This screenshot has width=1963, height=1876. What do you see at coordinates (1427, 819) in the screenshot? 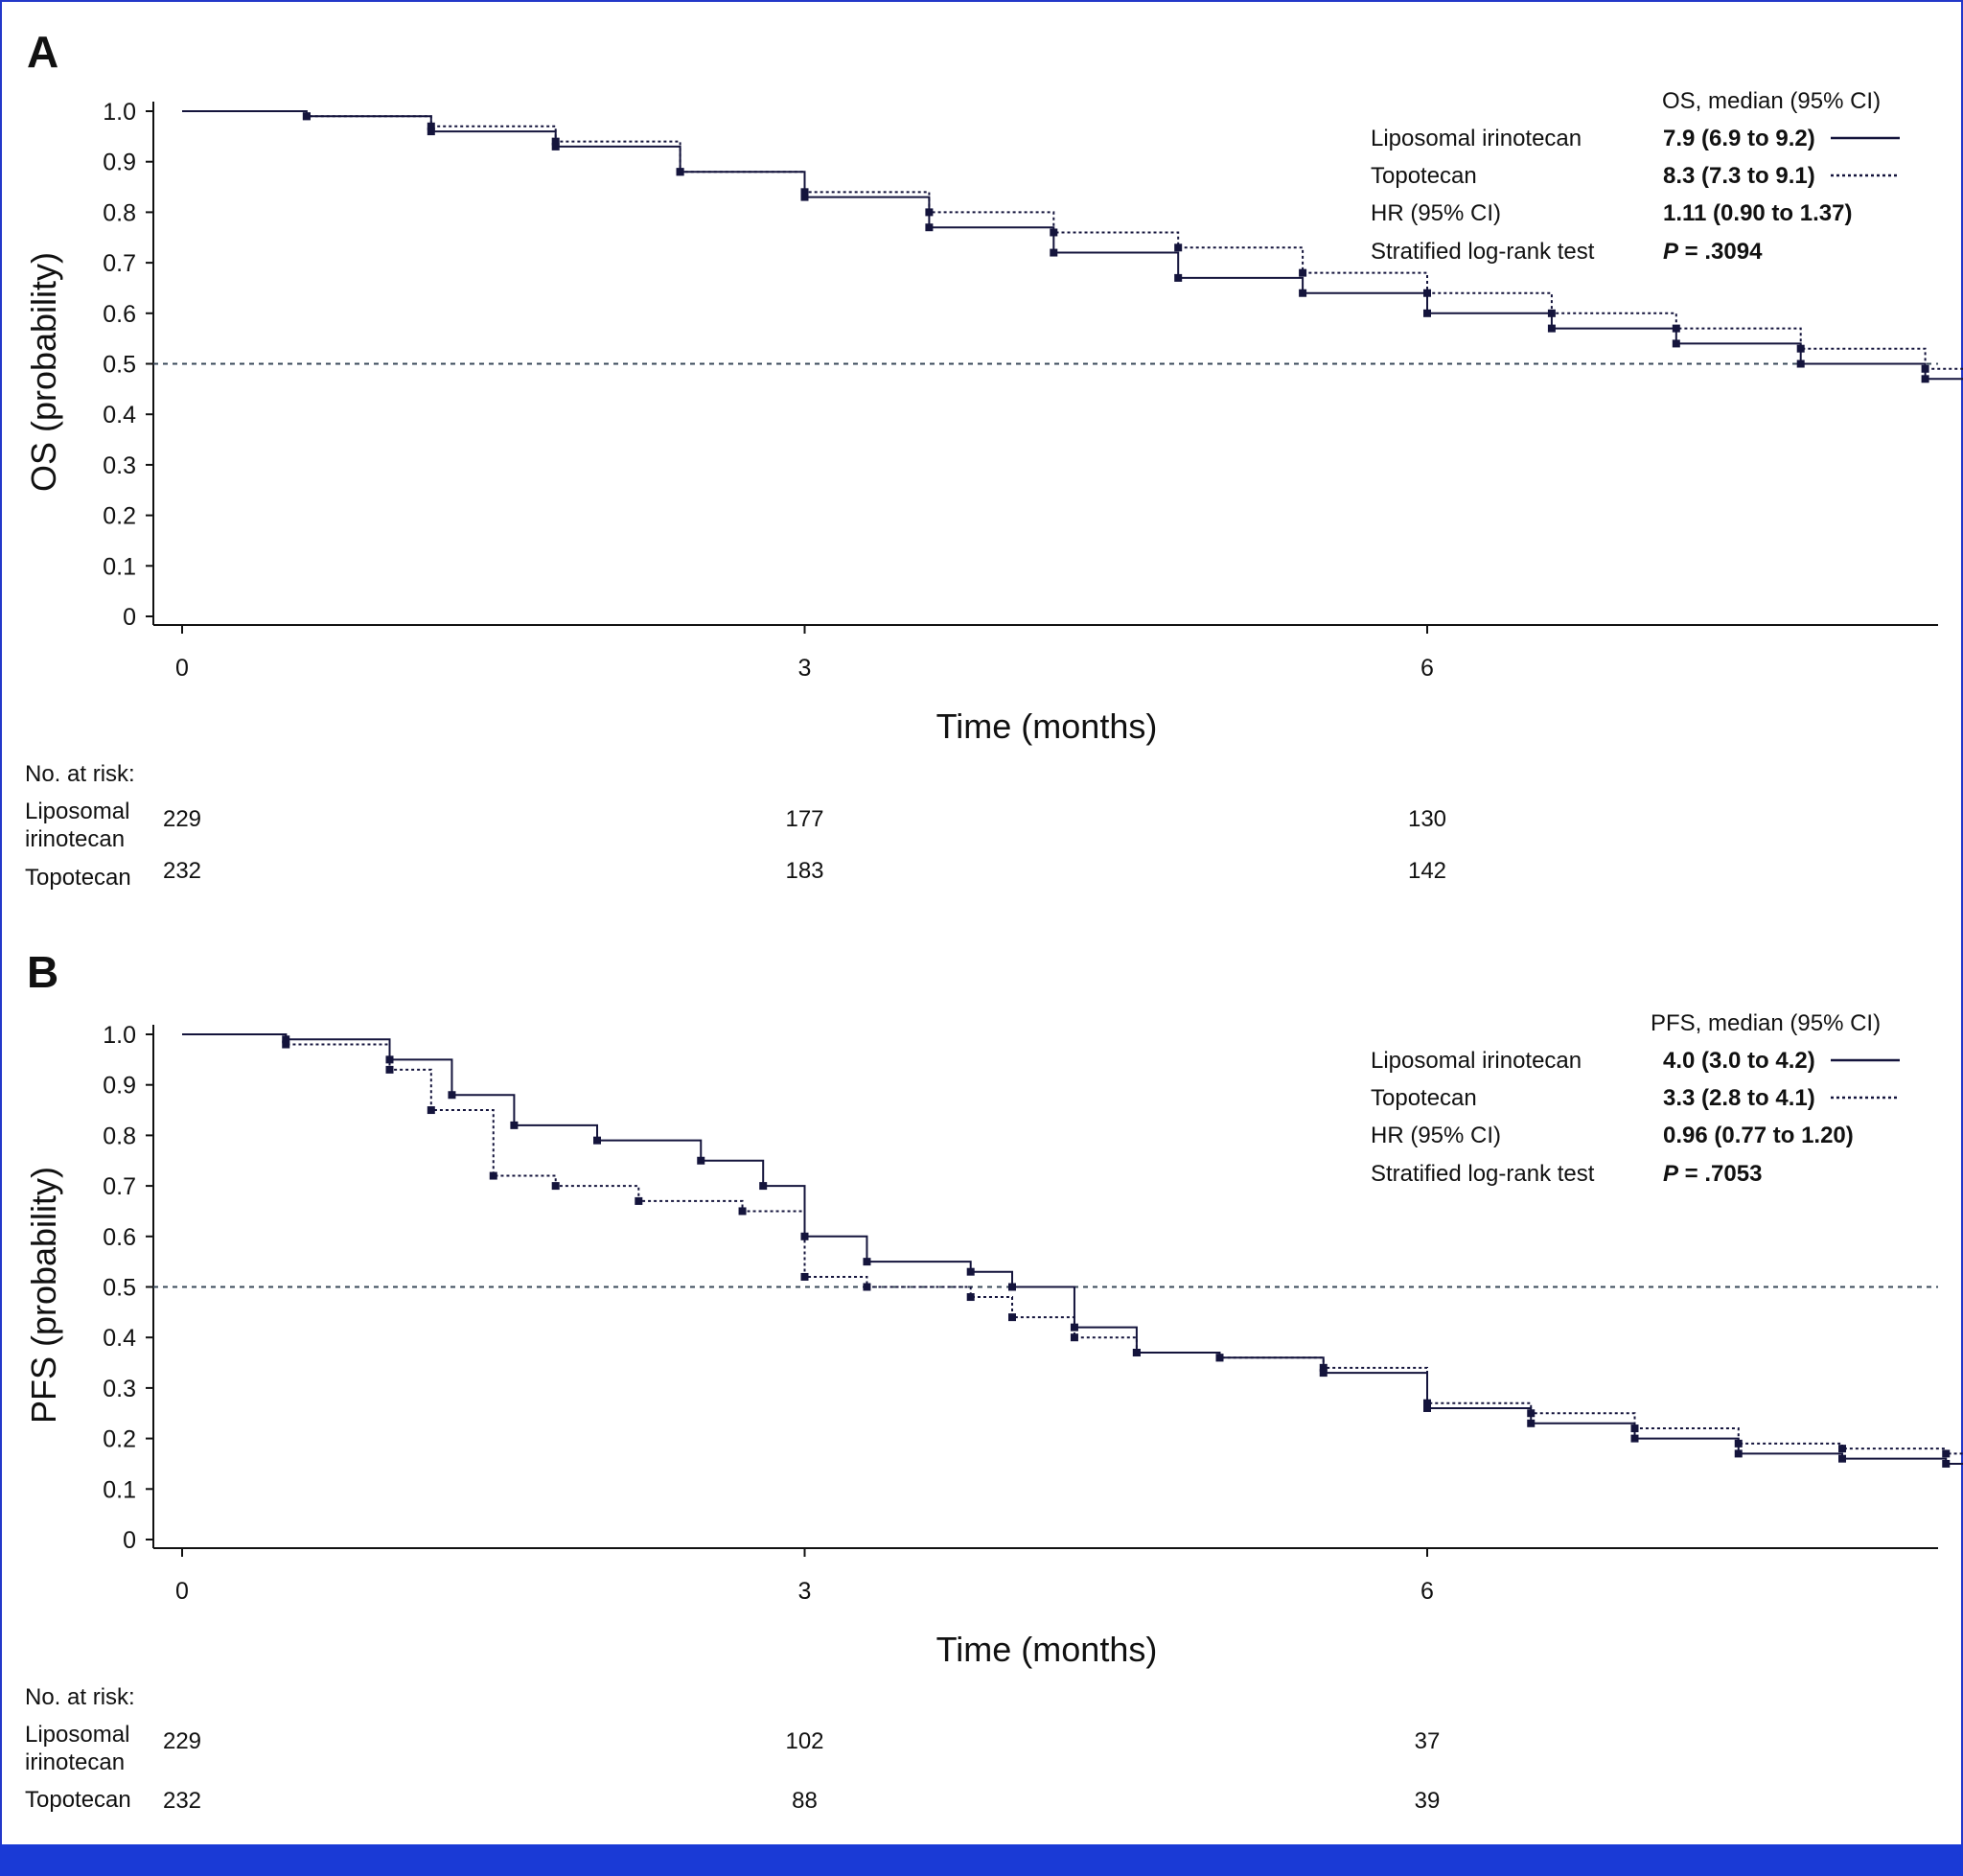
I see `risk-value: 130` at bounding box center [1427, 819].